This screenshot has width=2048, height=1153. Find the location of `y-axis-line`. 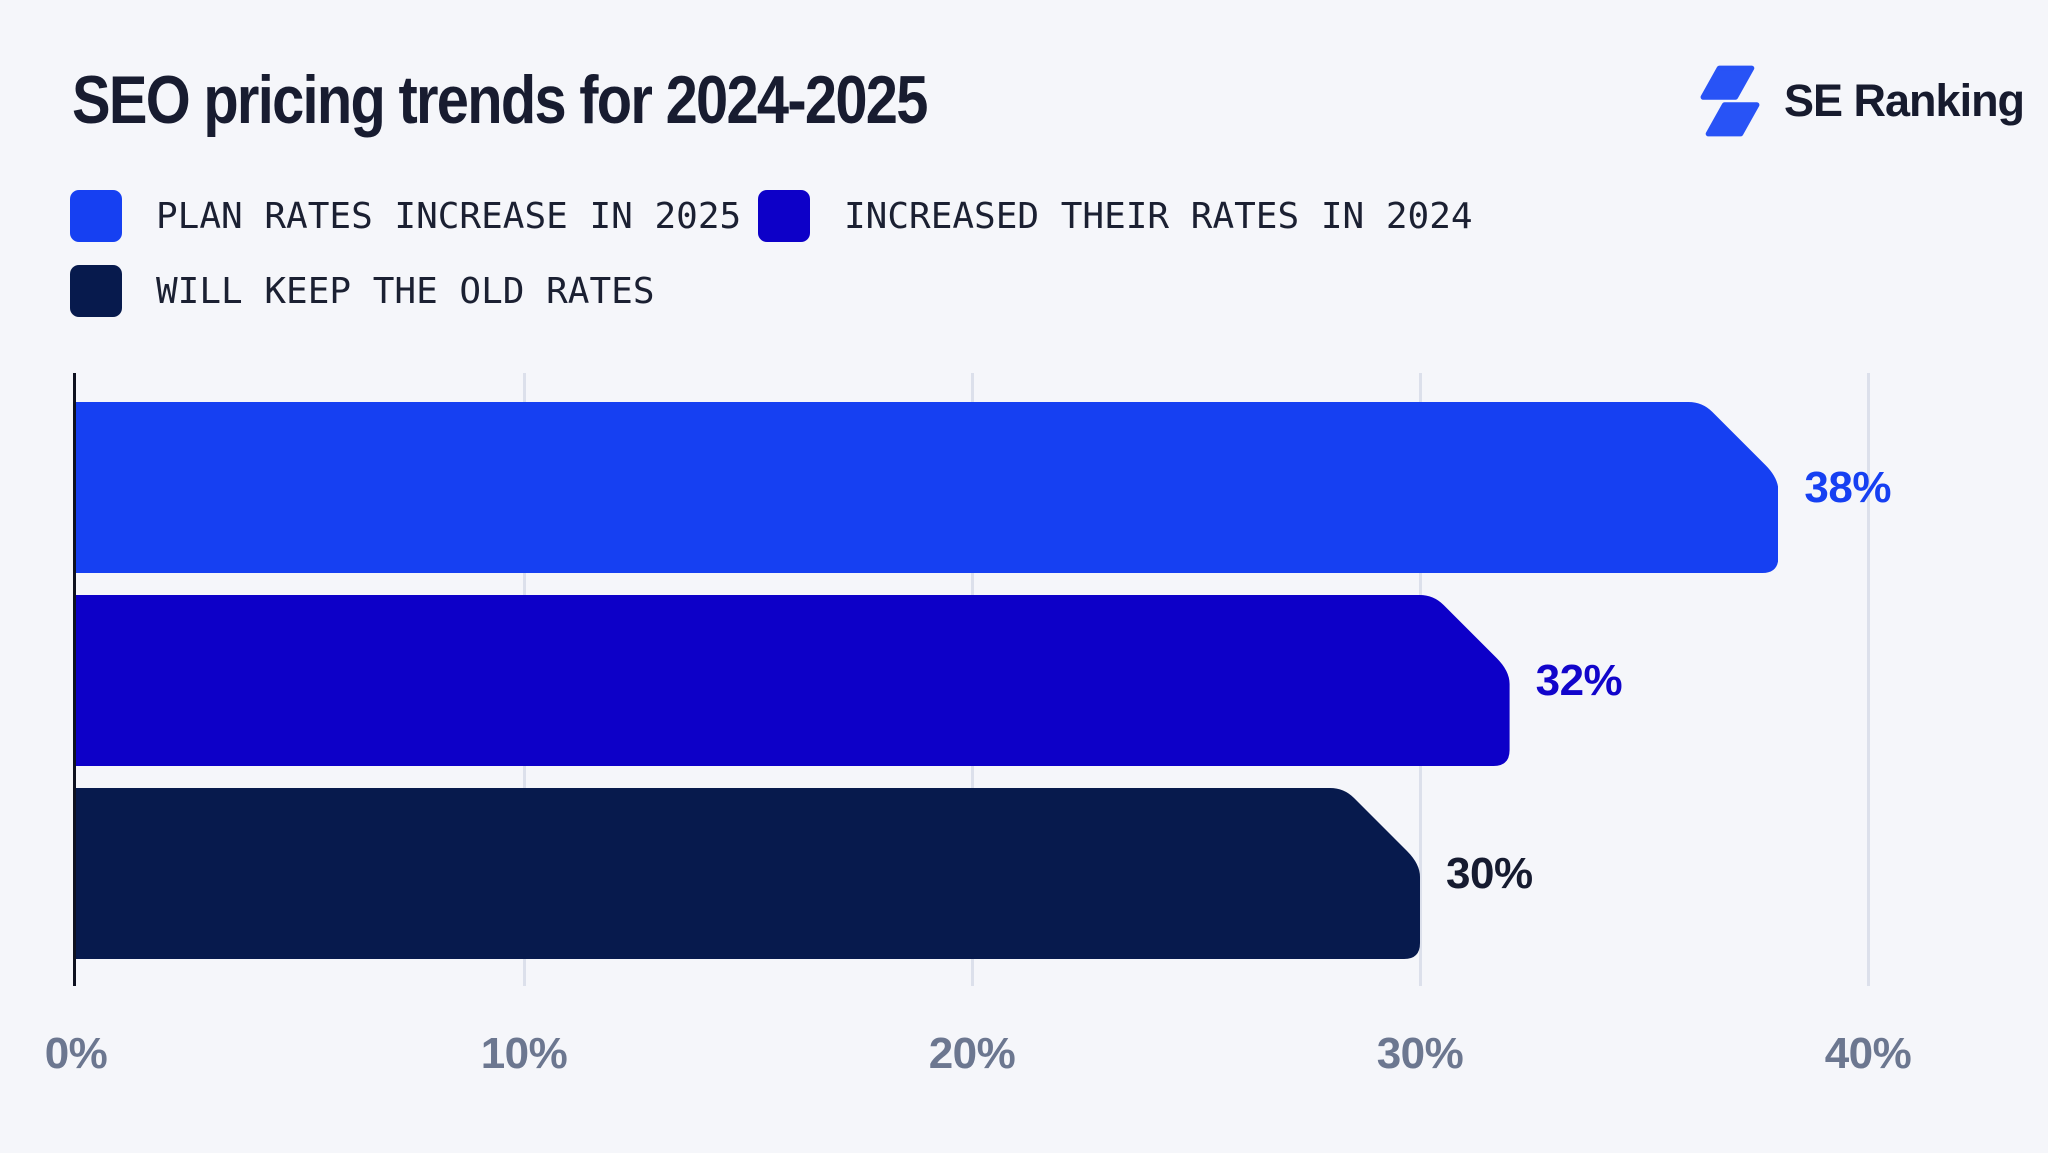

y-axis-line is located at coordinates (74, 679).